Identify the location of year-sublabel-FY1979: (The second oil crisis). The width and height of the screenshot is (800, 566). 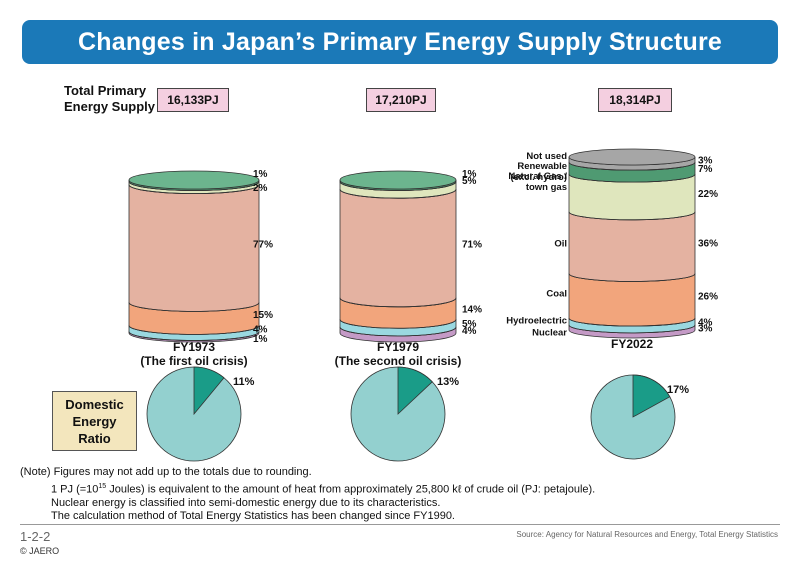
(398, 361).